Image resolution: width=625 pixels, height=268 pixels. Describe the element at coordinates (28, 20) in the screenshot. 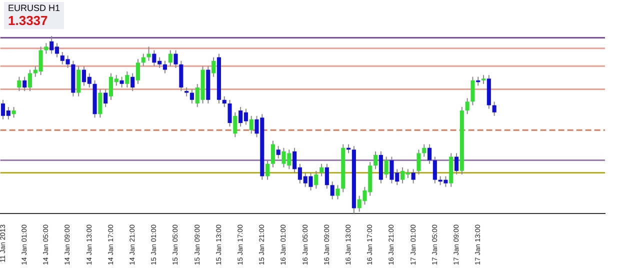

I see `text: 1.3337` at that location.